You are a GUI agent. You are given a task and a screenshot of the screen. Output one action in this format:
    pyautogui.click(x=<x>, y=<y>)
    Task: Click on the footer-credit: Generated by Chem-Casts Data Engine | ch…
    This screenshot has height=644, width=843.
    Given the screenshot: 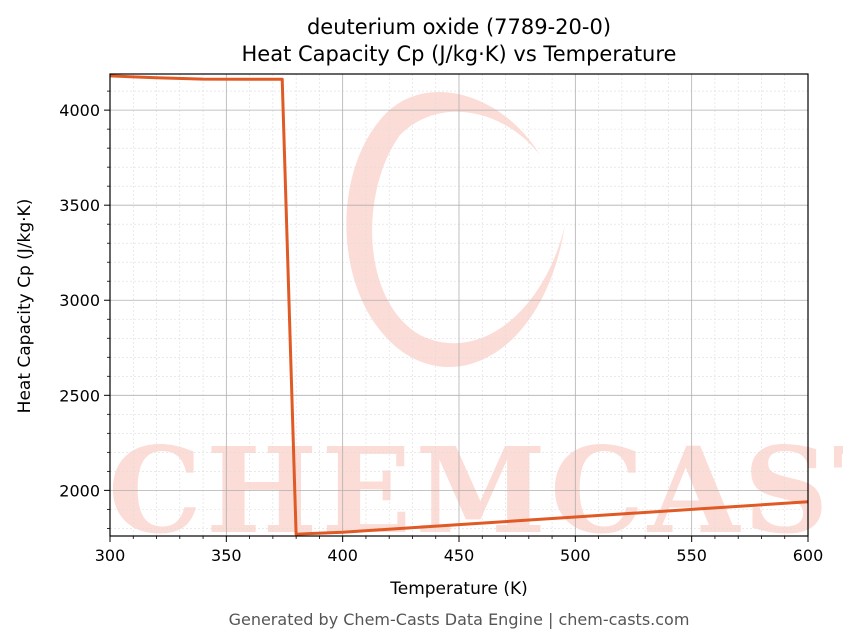 What is the action you would take?
    pyautogui.click(x=459, y=619)
    